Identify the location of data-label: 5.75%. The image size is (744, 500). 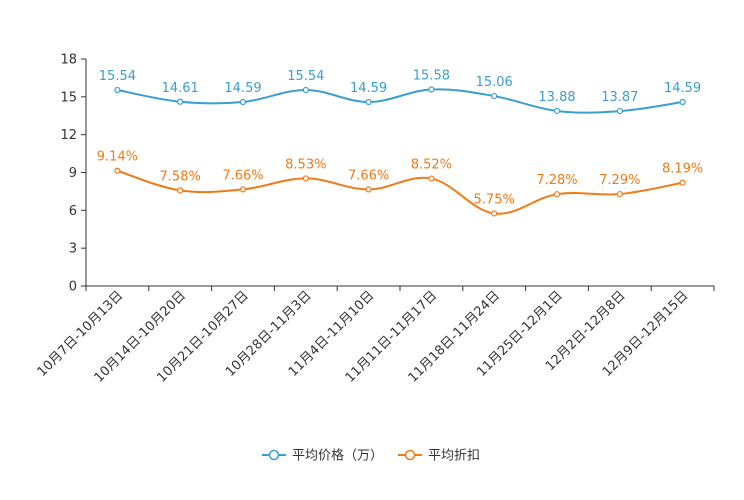
(494, 199).